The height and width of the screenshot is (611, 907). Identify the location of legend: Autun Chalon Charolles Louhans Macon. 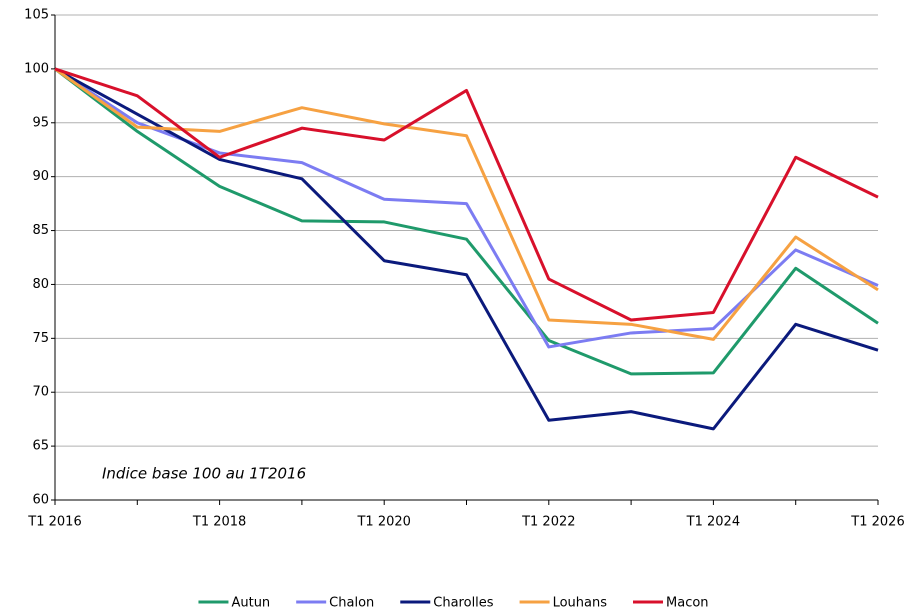
(453, 603).